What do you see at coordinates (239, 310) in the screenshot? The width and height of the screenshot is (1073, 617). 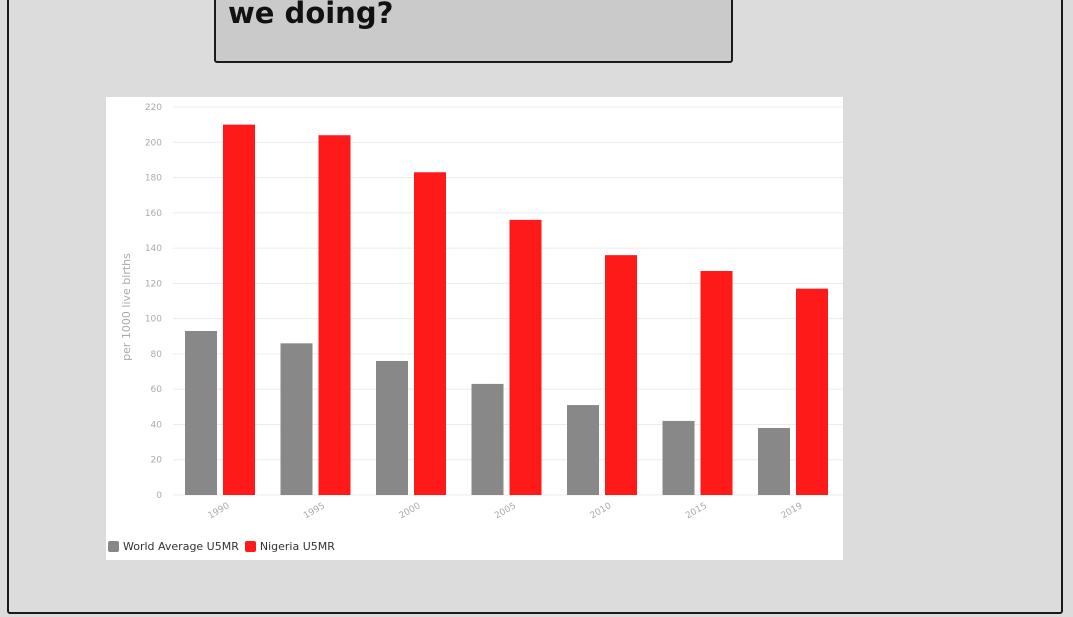 I see `bar-nigeria-1990` at bounding box center [239, 310].